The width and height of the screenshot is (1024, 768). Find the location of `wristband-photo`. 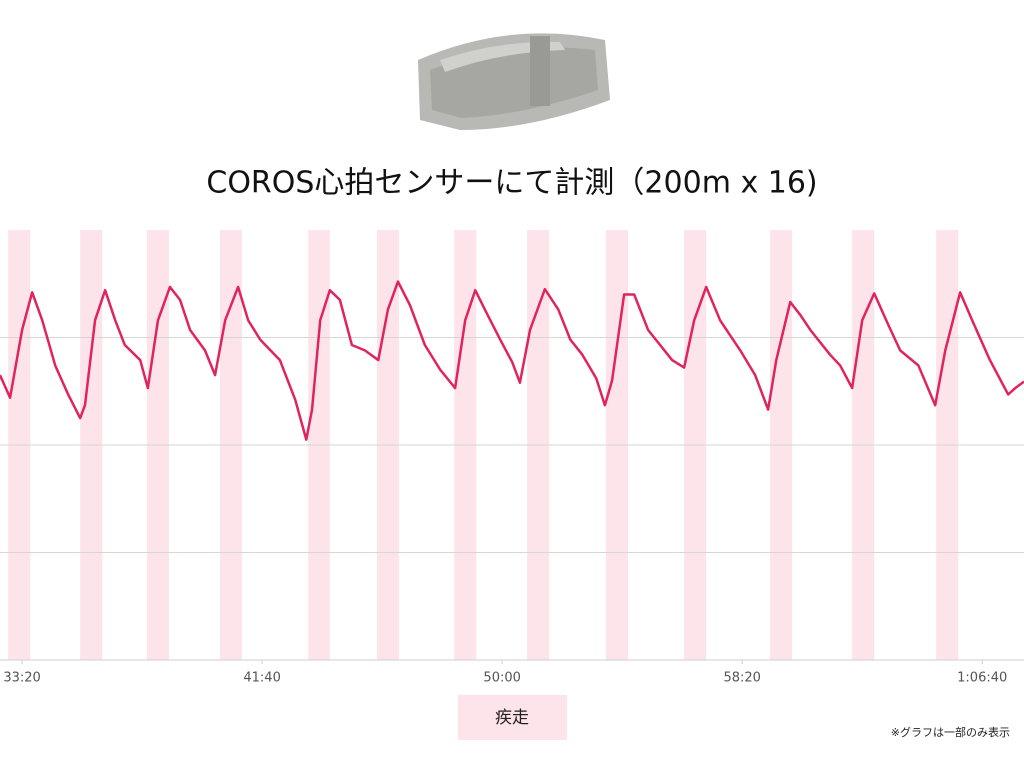

wristband-photo is located at coordinates (514, 82).